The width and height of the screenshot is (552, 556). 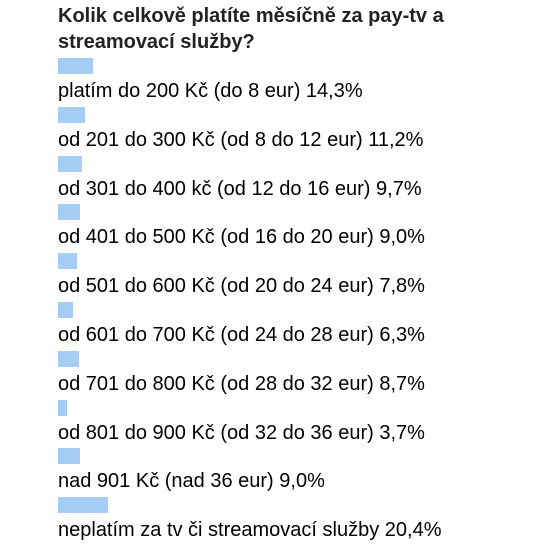 I want to click on result-value: 9,7%, so click(x=399, y=188).